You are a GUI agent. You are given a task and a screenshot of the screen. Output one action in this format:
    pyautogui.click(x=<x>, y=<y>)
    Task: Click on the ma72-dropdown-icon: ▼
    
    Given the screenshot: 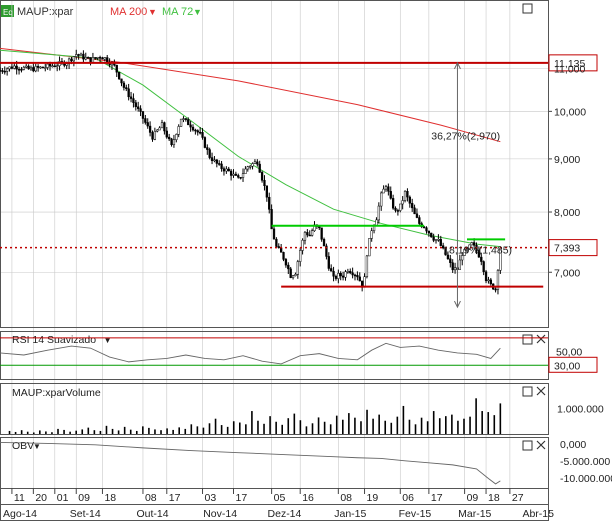 What is the action you would take?
    pyautogui.click(x=197, y=12)
    